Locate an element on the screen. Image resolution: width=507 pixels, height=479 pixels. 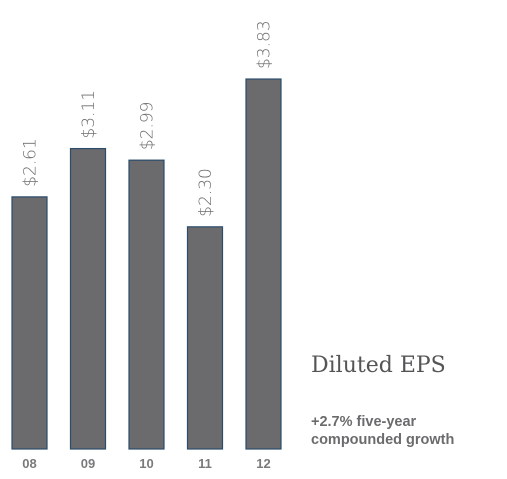
chart-title: Diluted EPS is located at coordinates (378, 365).